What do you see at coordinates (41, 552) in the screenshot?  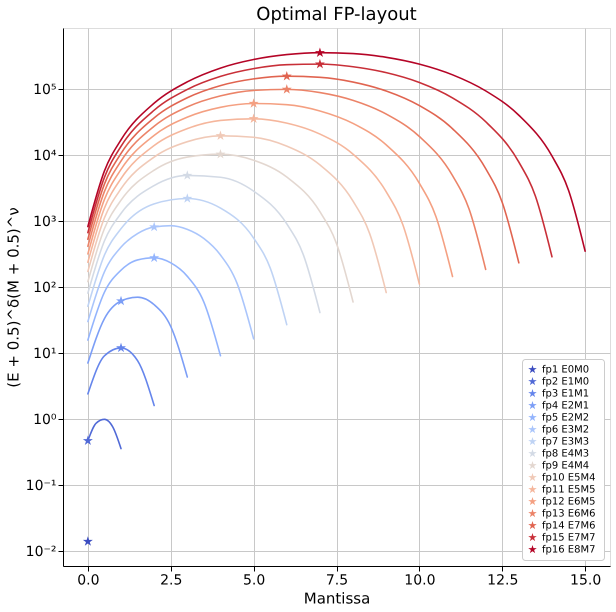 I see `y-tick-label: 10⁻²` at bounding box center [41, 552].